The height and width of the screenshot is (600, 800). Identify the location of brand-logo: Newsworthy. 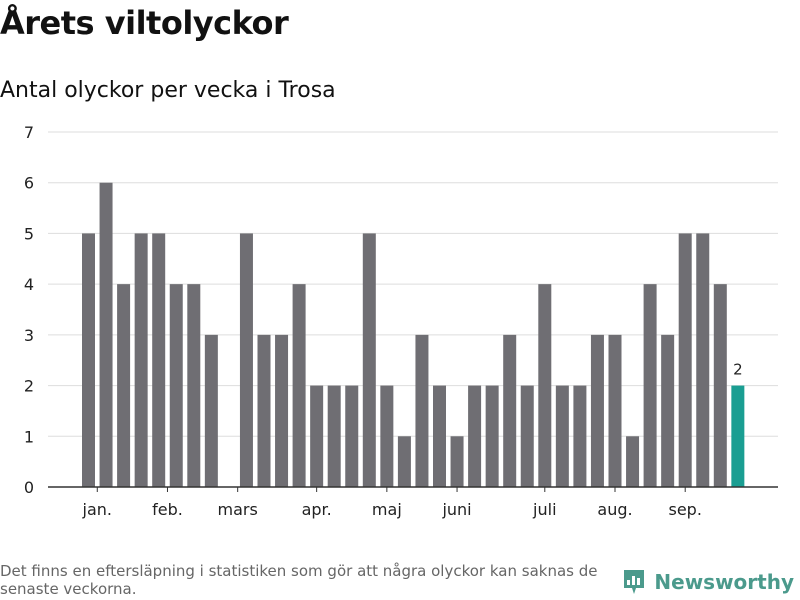
(708, 582).